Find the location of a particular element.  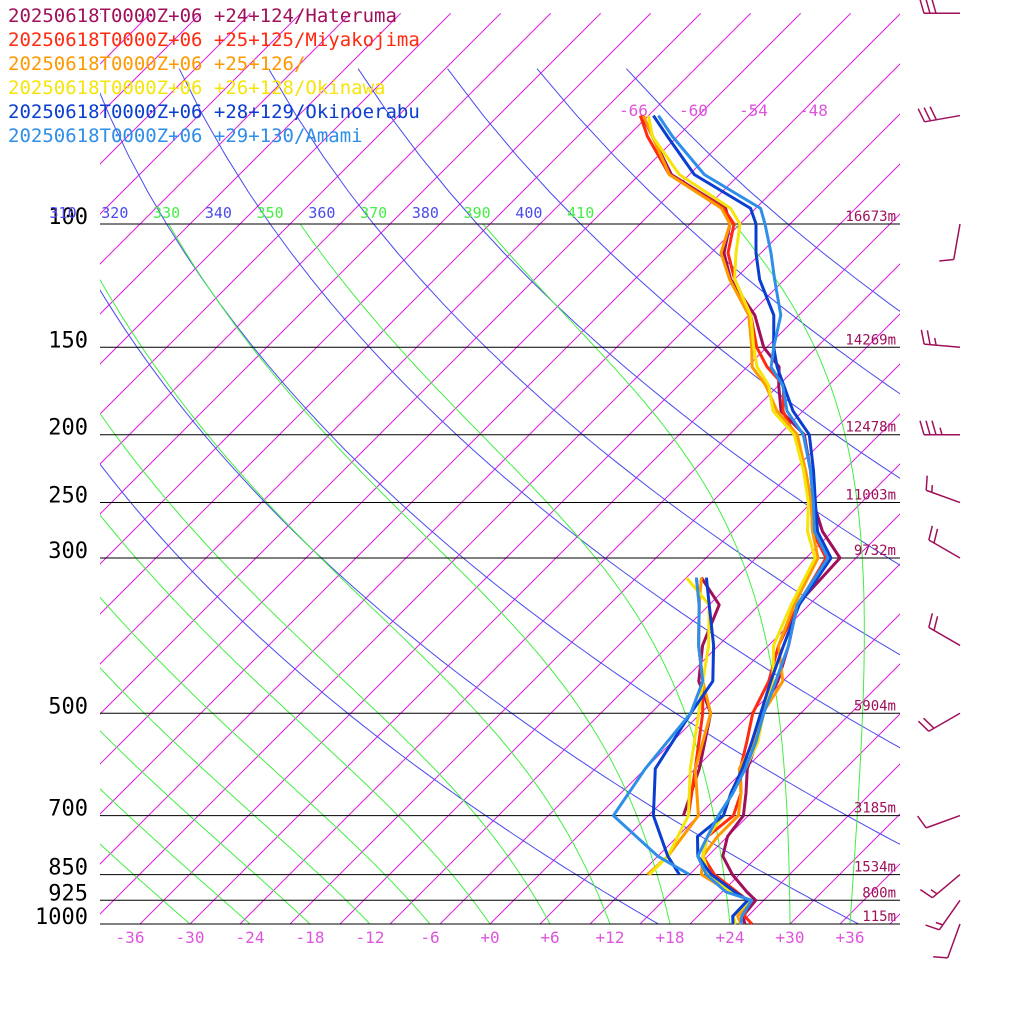

height-label: 115m is located at coordinates (879, 917).